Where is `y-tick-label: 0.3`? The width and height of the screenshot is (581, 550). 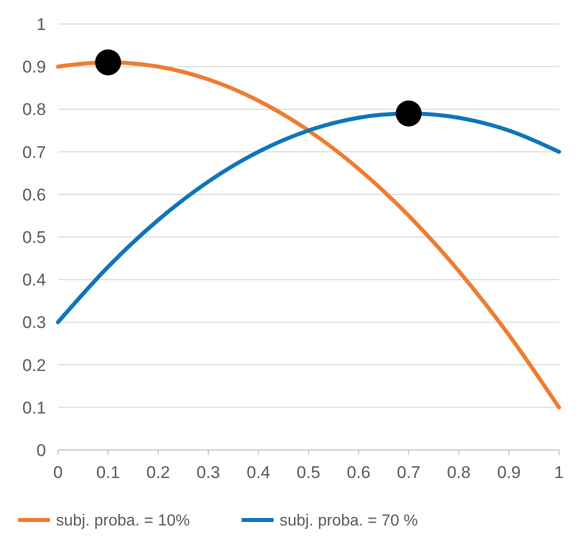 y-tick-label: 0.3 is located at coordinates (34, 322).